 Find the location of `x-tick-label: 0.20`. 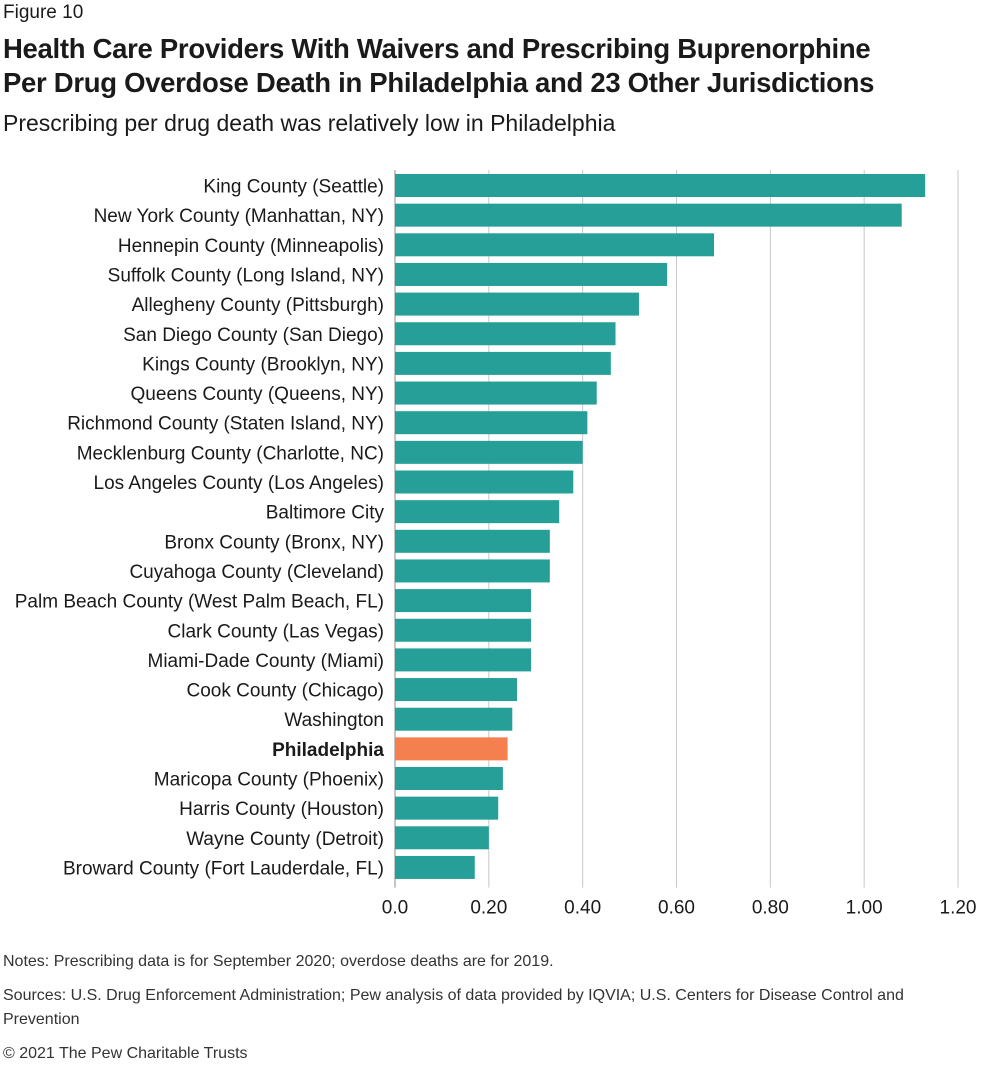

x-tick-label: 0.20 is located at coordinates (488, 908).